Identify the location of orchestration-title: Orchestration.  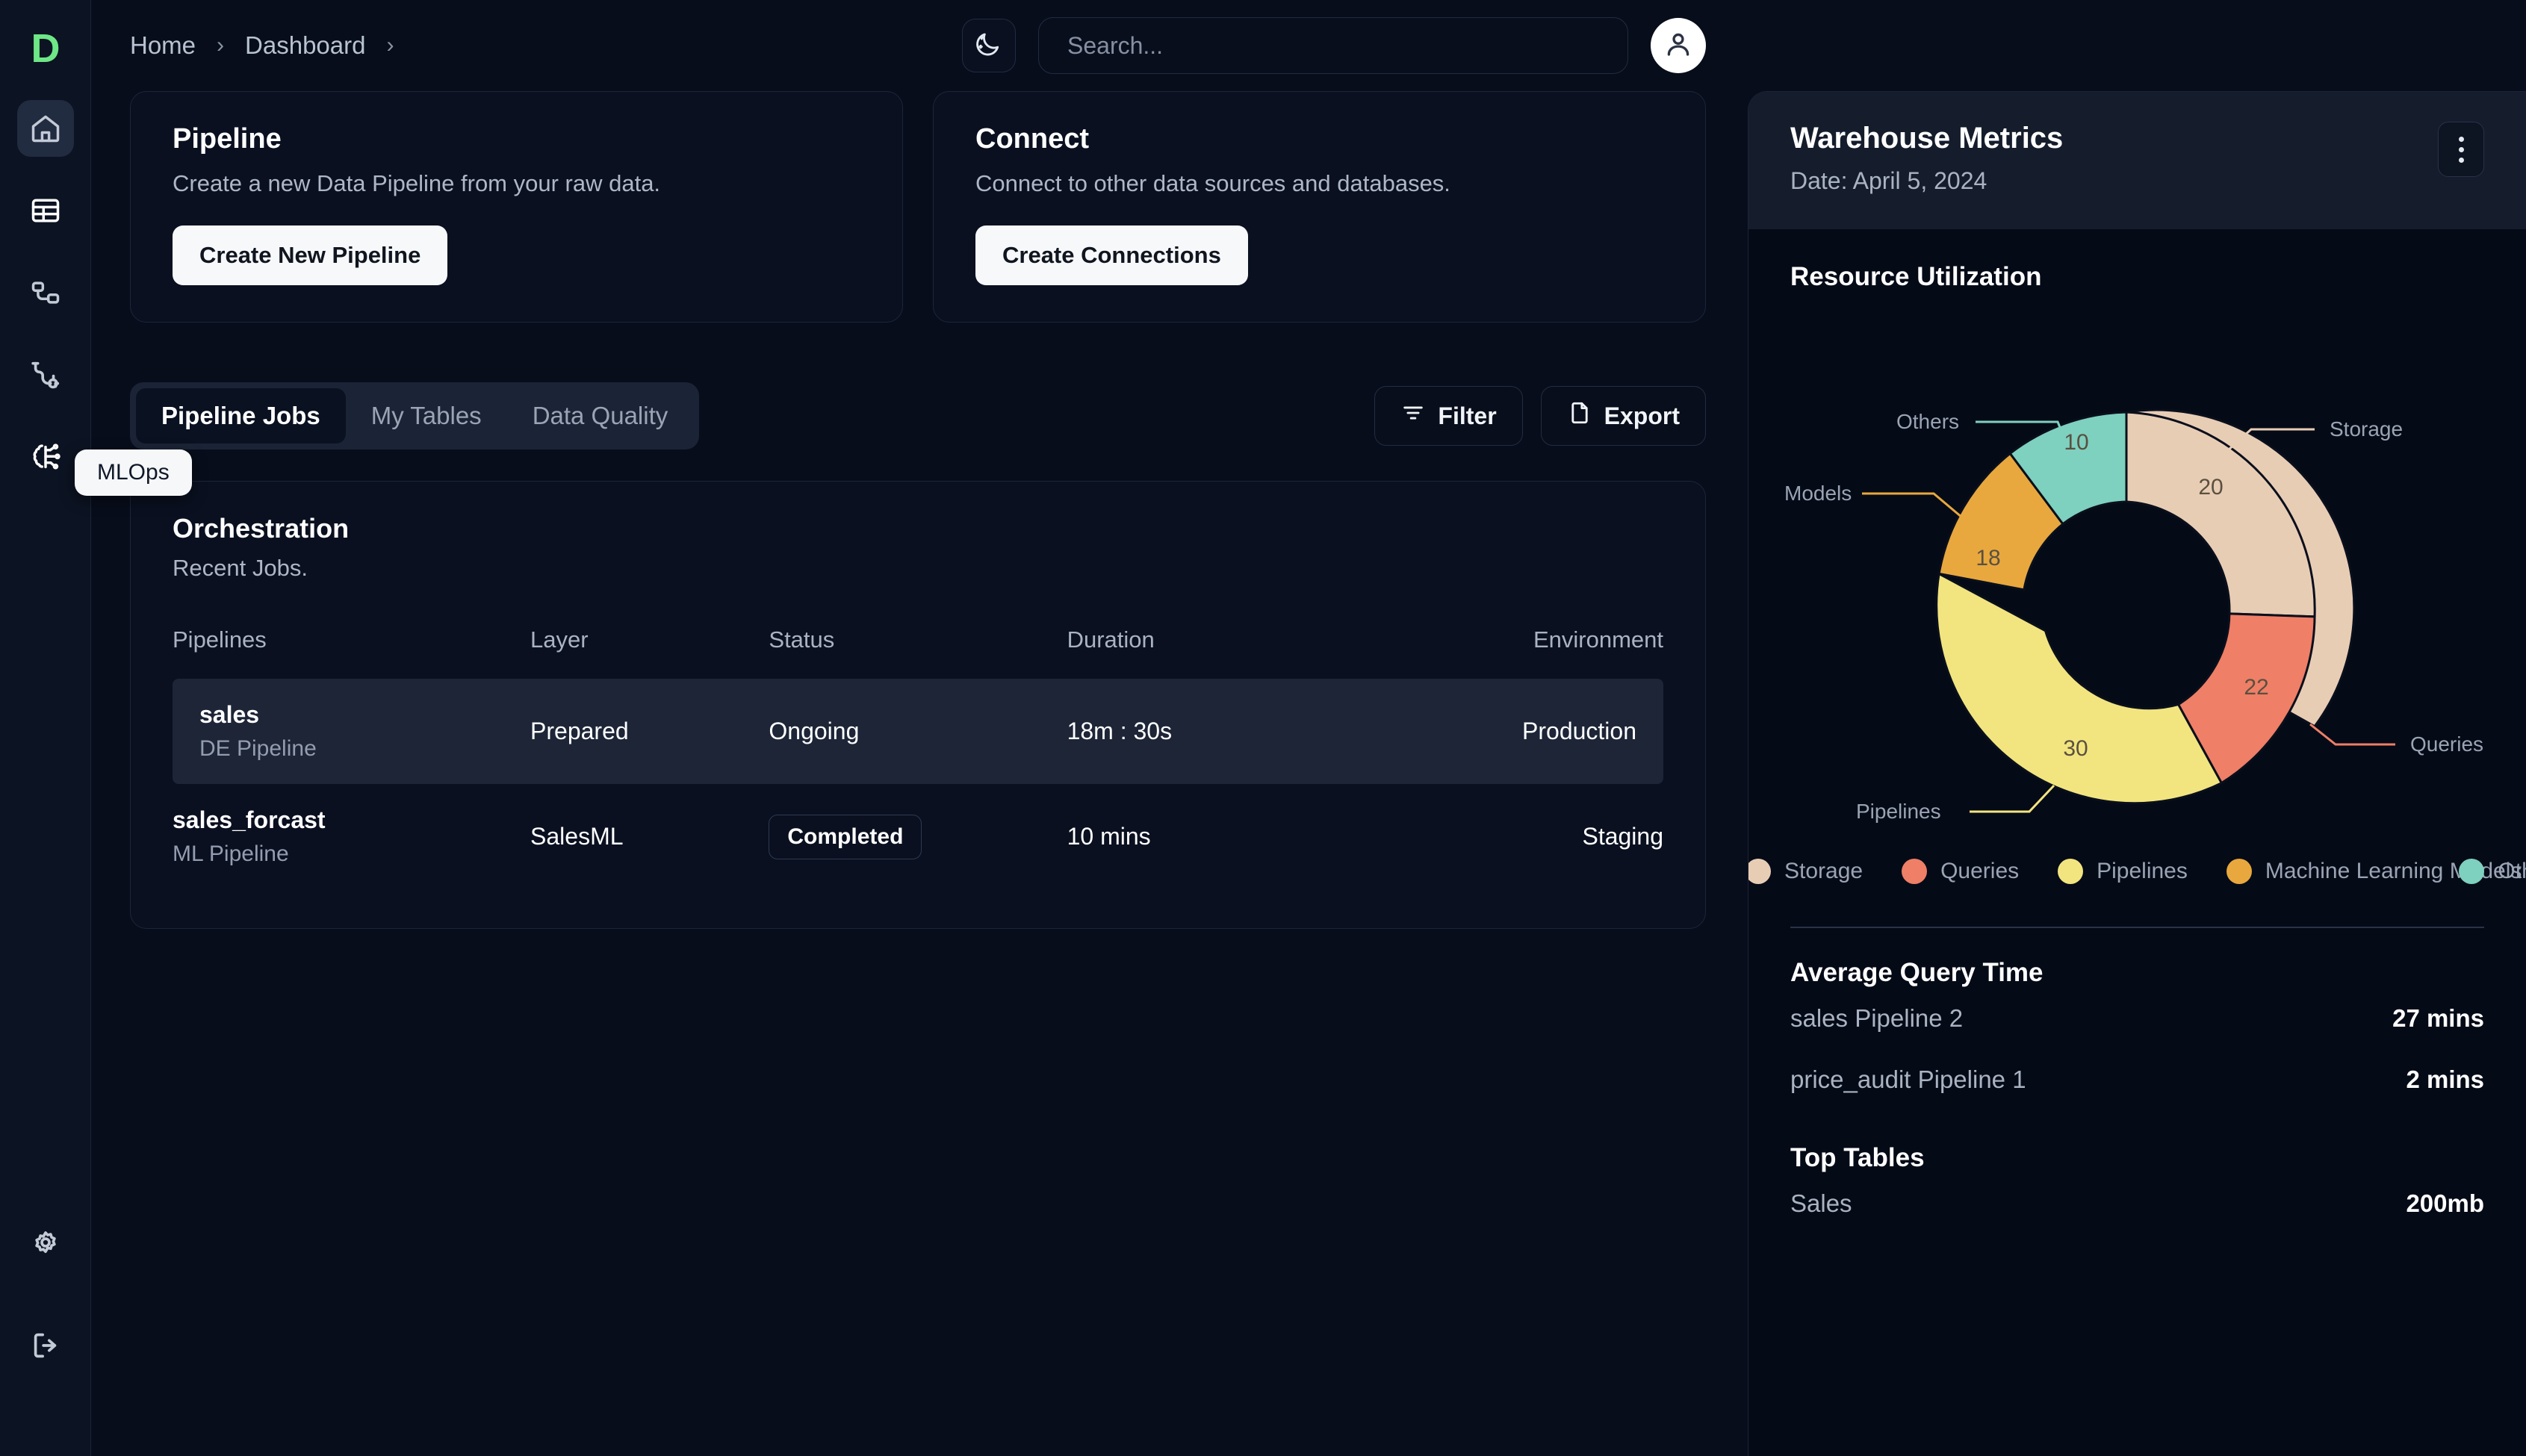
(262, 528).